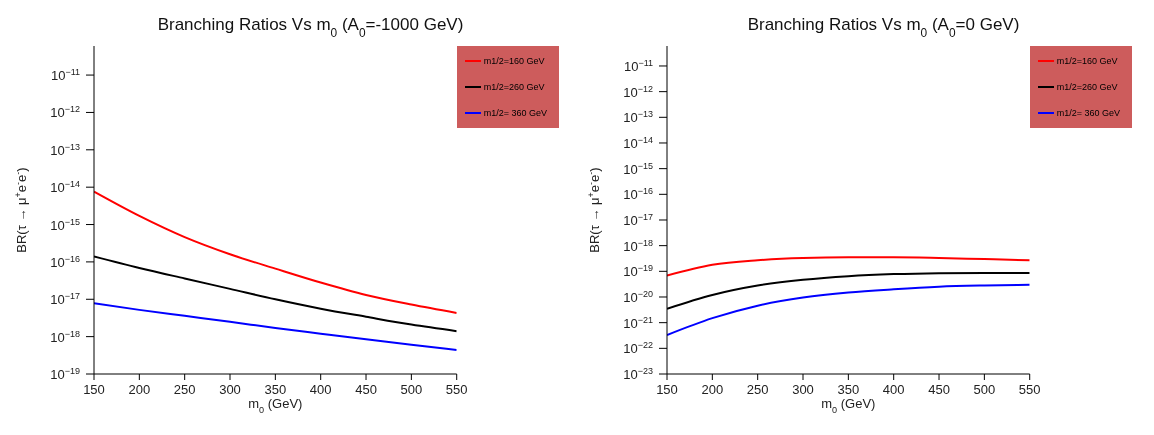  What do you see at coordinates (638, 374) in the screenshot?
I see `y-tick-label: 10$^{−23}$` at bounding box center [638, 374].